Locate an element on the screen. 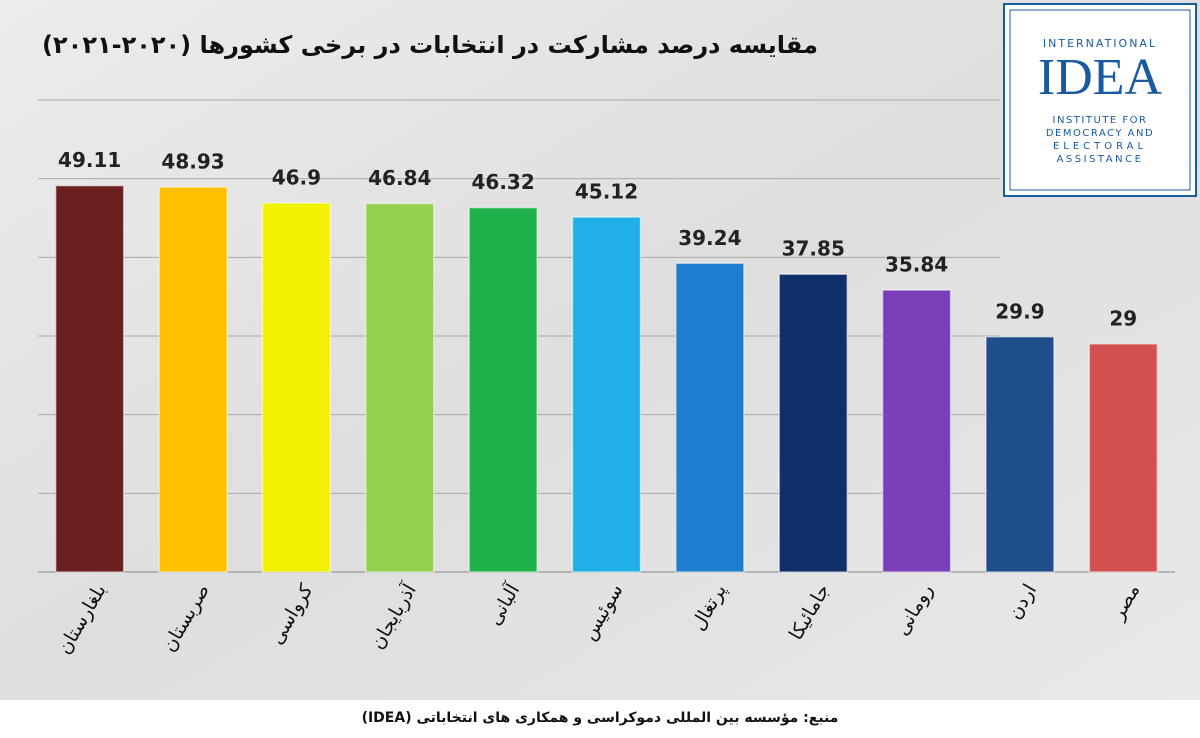  value-label: 45.12 is located at coordinates (606, 192).